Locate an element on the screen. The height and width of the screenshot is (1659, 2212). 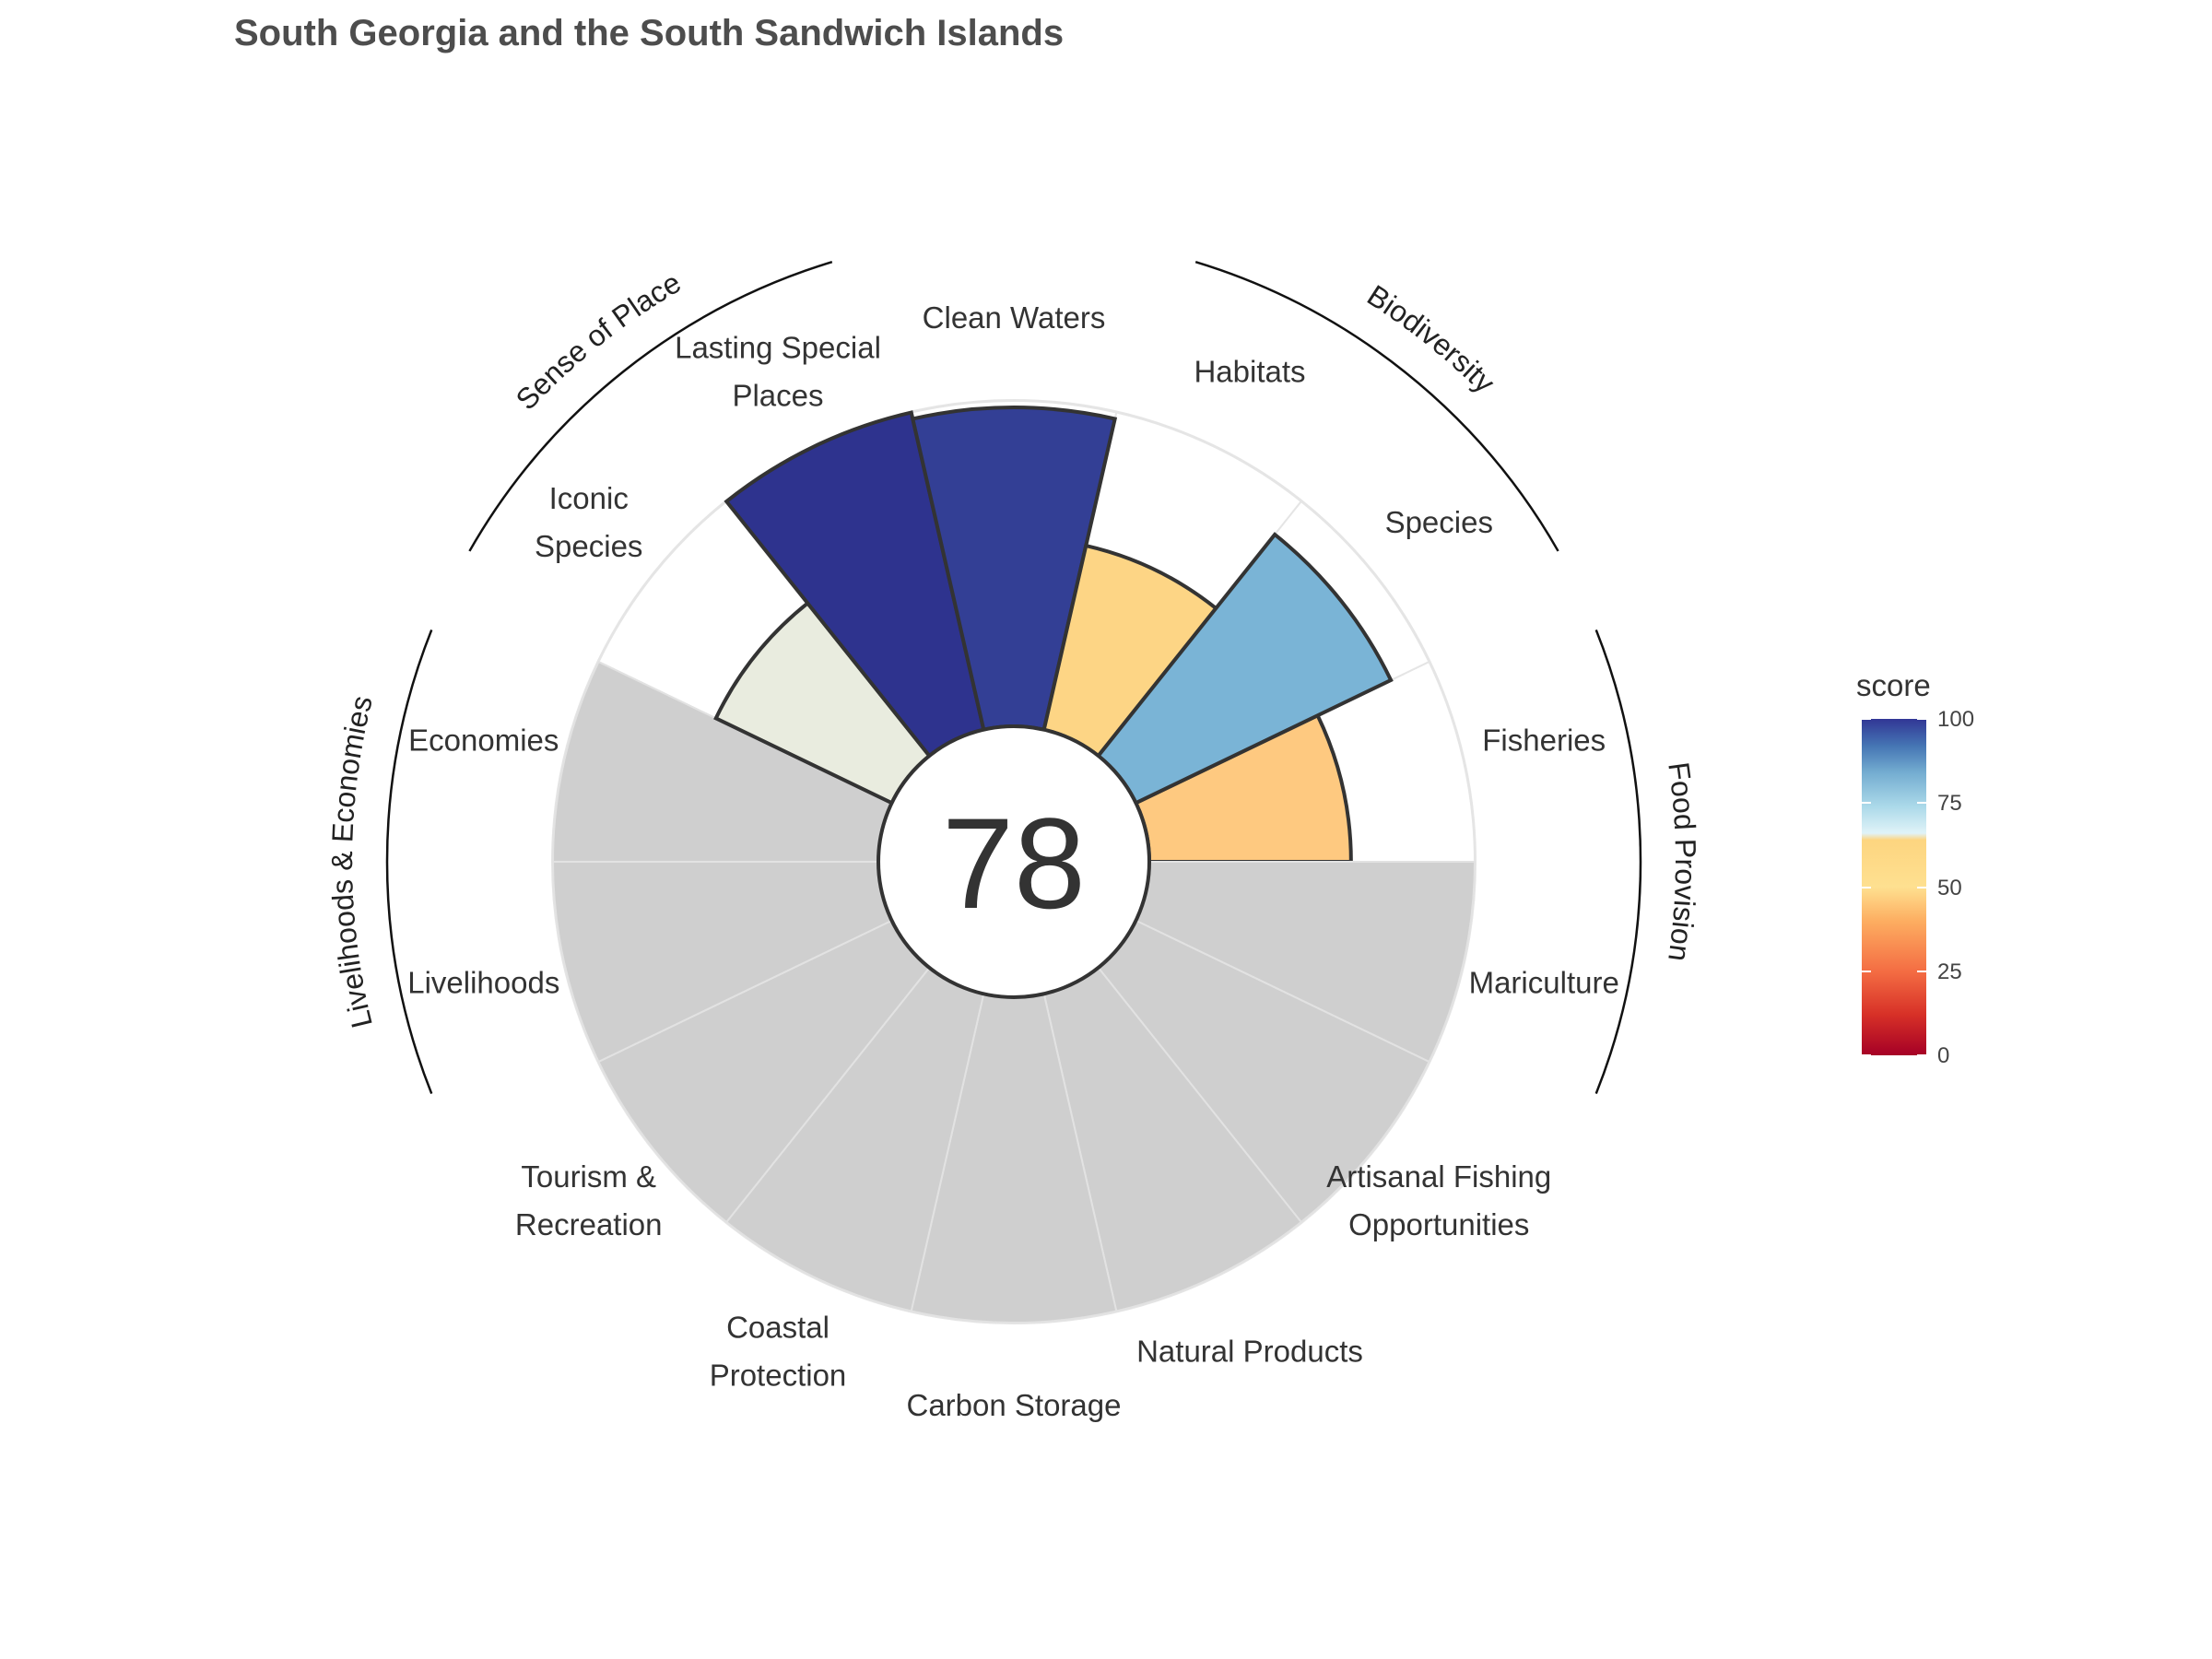
petal-label-line: Livelihoods is located at coordinates (483, 982).